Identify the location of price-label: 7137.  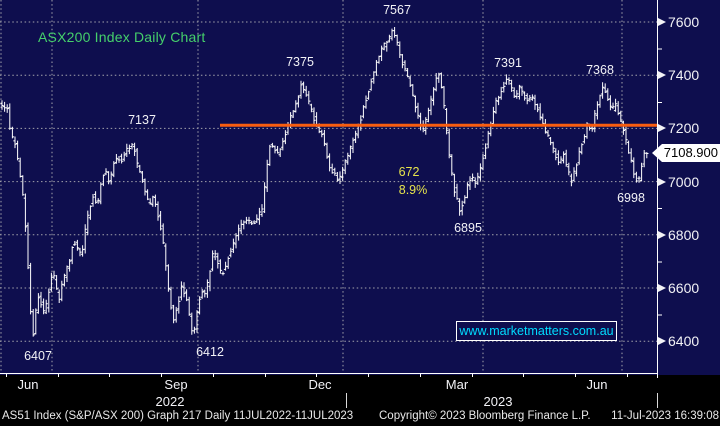
(142, 120).